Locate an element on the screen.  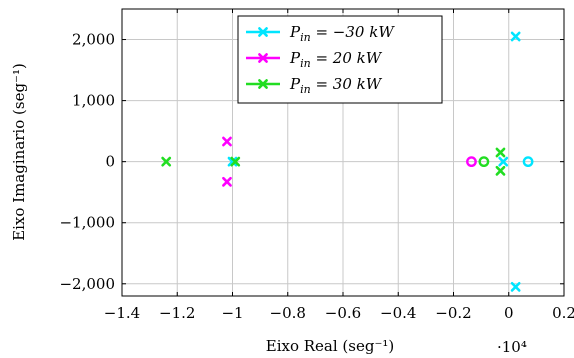
legend-label: Pin = −30 kW is located at coordinates (342, 33).